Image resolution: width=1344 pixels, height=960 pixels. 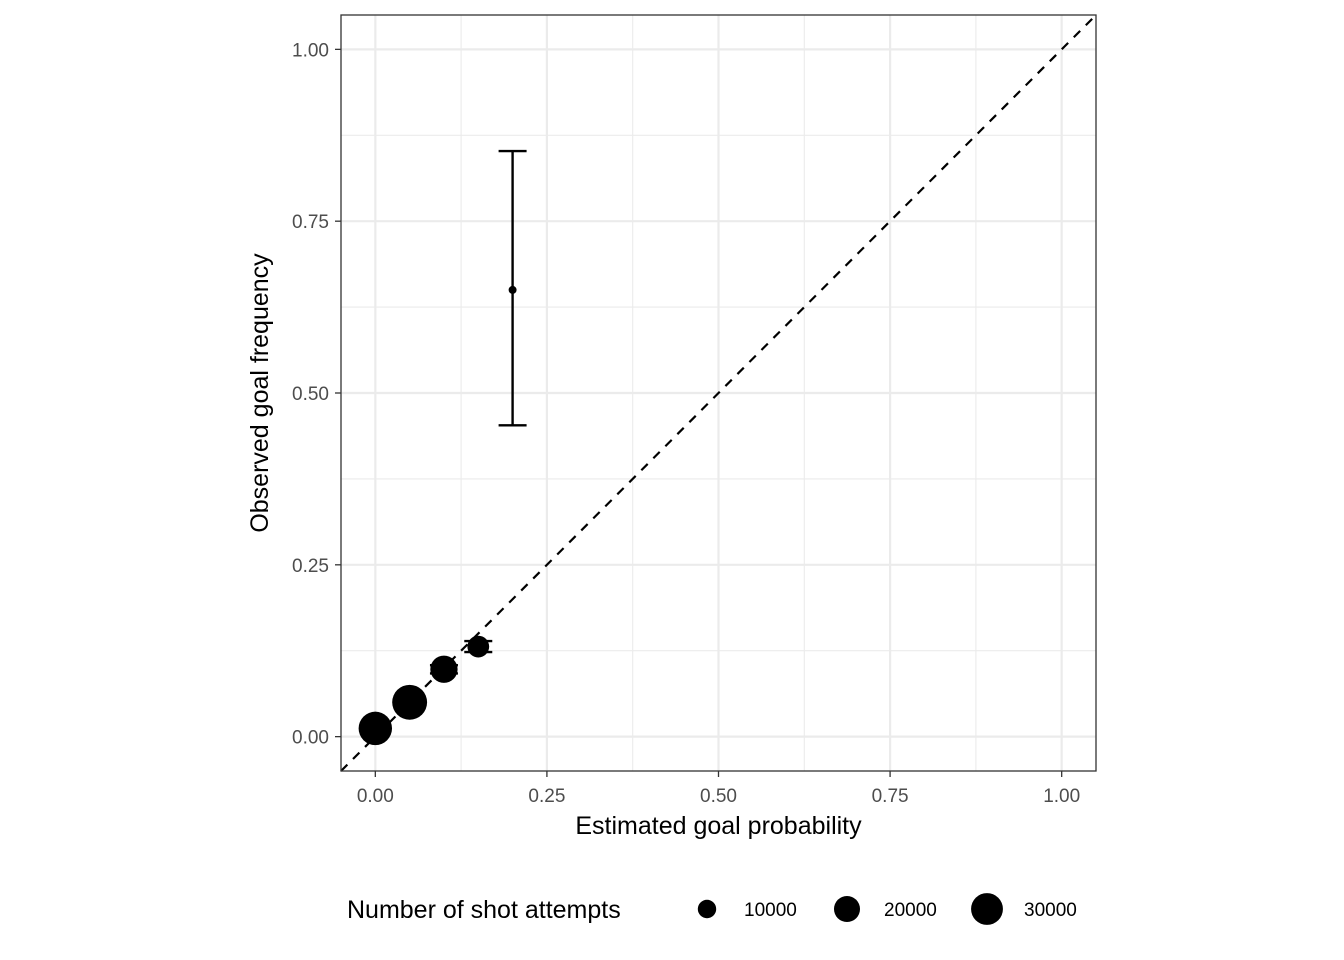 I want to click on x-axis-title: Estimated goal probability, so click(x=718, y=826).